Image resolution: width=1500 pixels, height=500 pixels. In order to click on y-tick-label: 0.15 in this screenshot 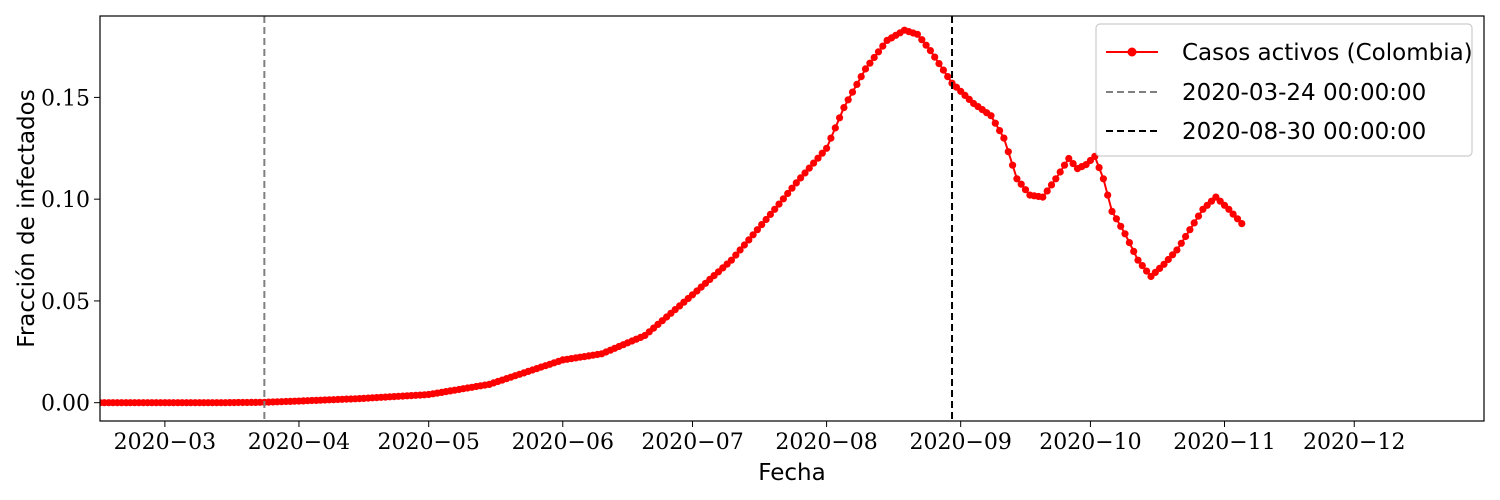, I will do `click(65, 98)`.